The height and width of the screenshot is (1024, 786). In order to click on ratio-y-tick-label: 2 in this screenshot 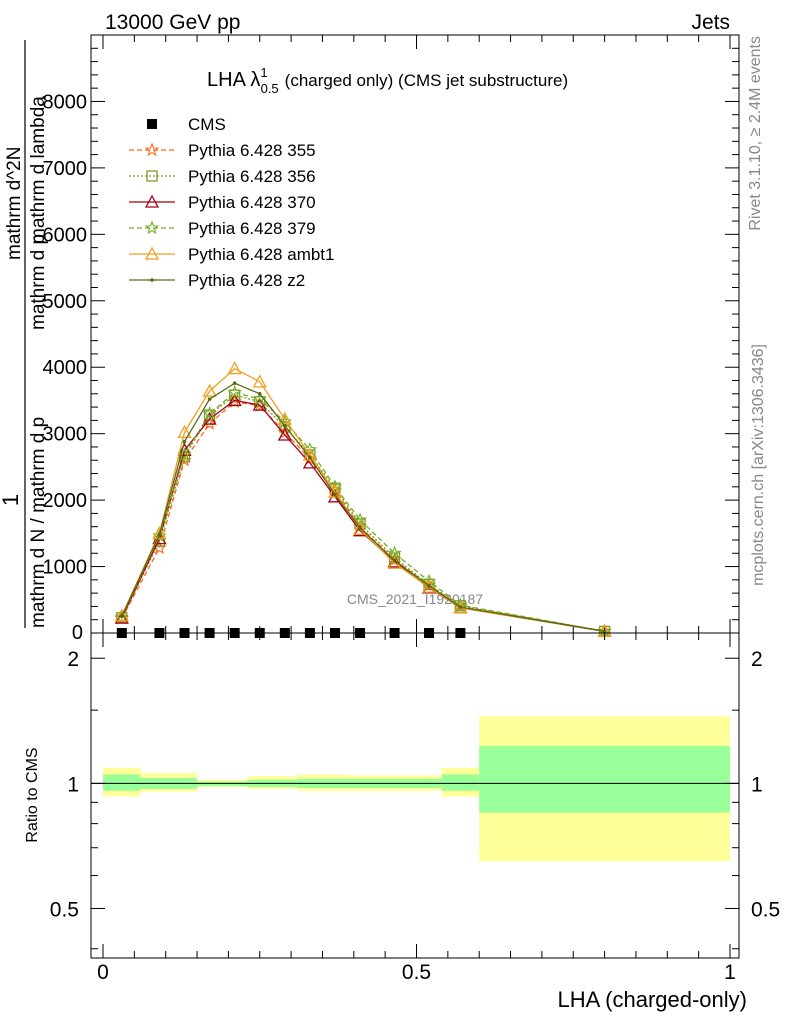, I will do `click(73, 659)`.